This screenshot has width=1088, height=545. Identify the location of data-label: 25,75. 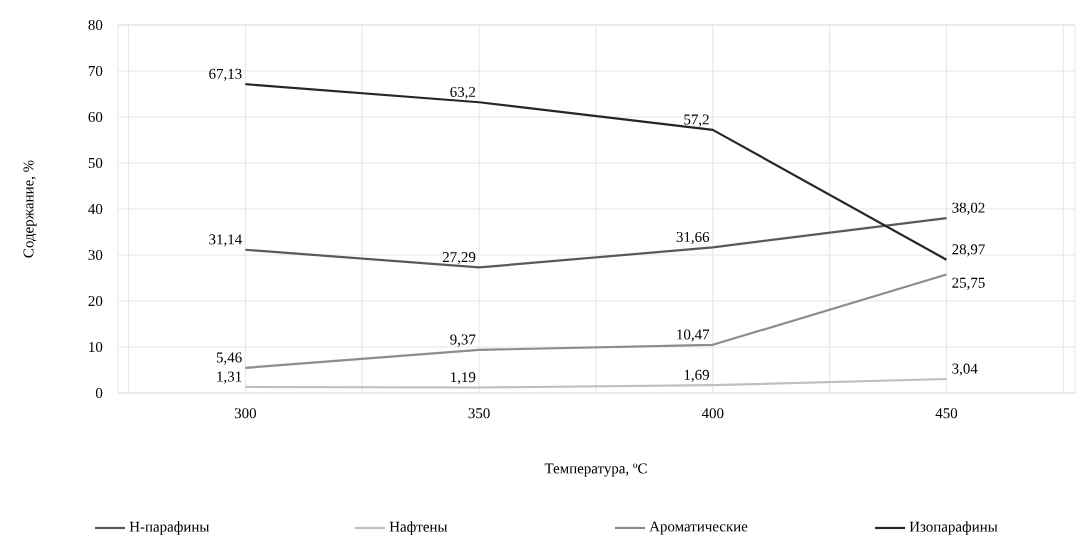
(968, 283).